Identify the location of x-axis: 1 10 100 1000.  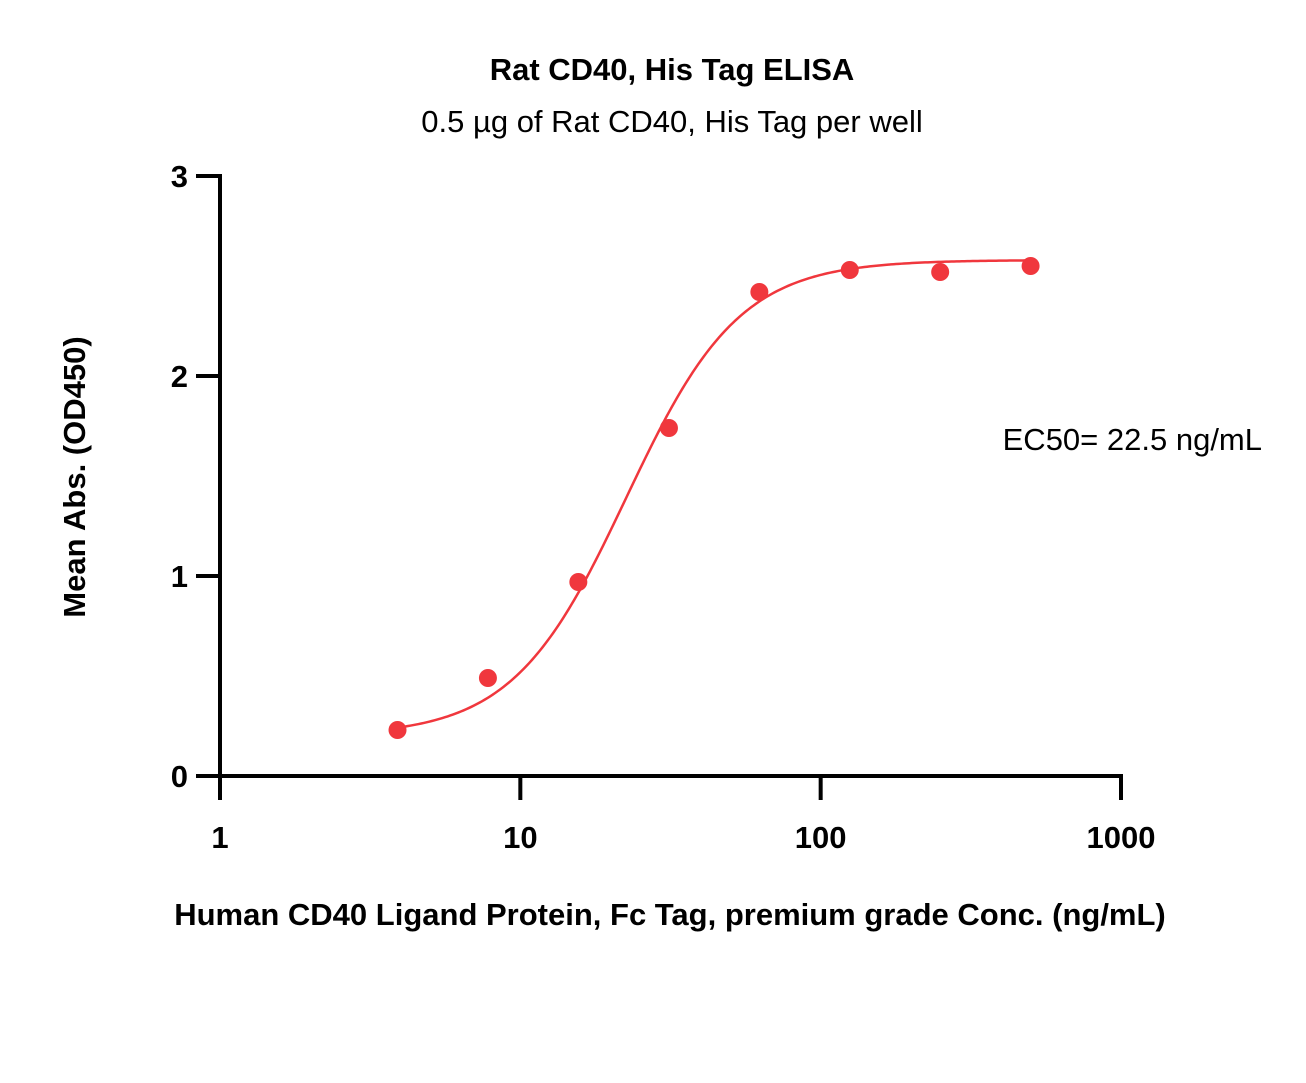
(676, 814).